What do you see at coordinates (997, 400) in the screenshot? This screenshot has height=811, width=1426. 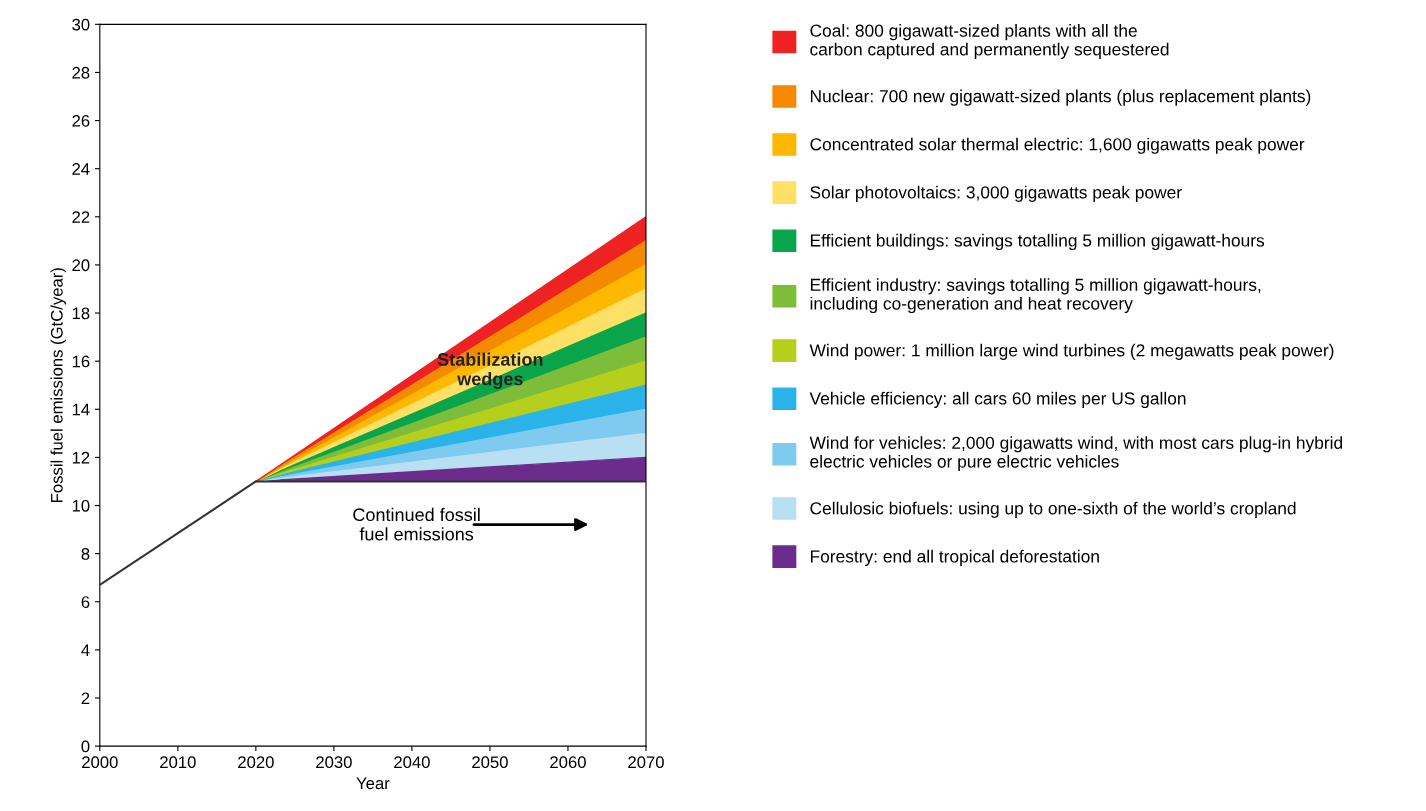 I see `legend-label: Vehicle efficiency: all cars 60 miles per US gallon` at bounding box center [997, 400].